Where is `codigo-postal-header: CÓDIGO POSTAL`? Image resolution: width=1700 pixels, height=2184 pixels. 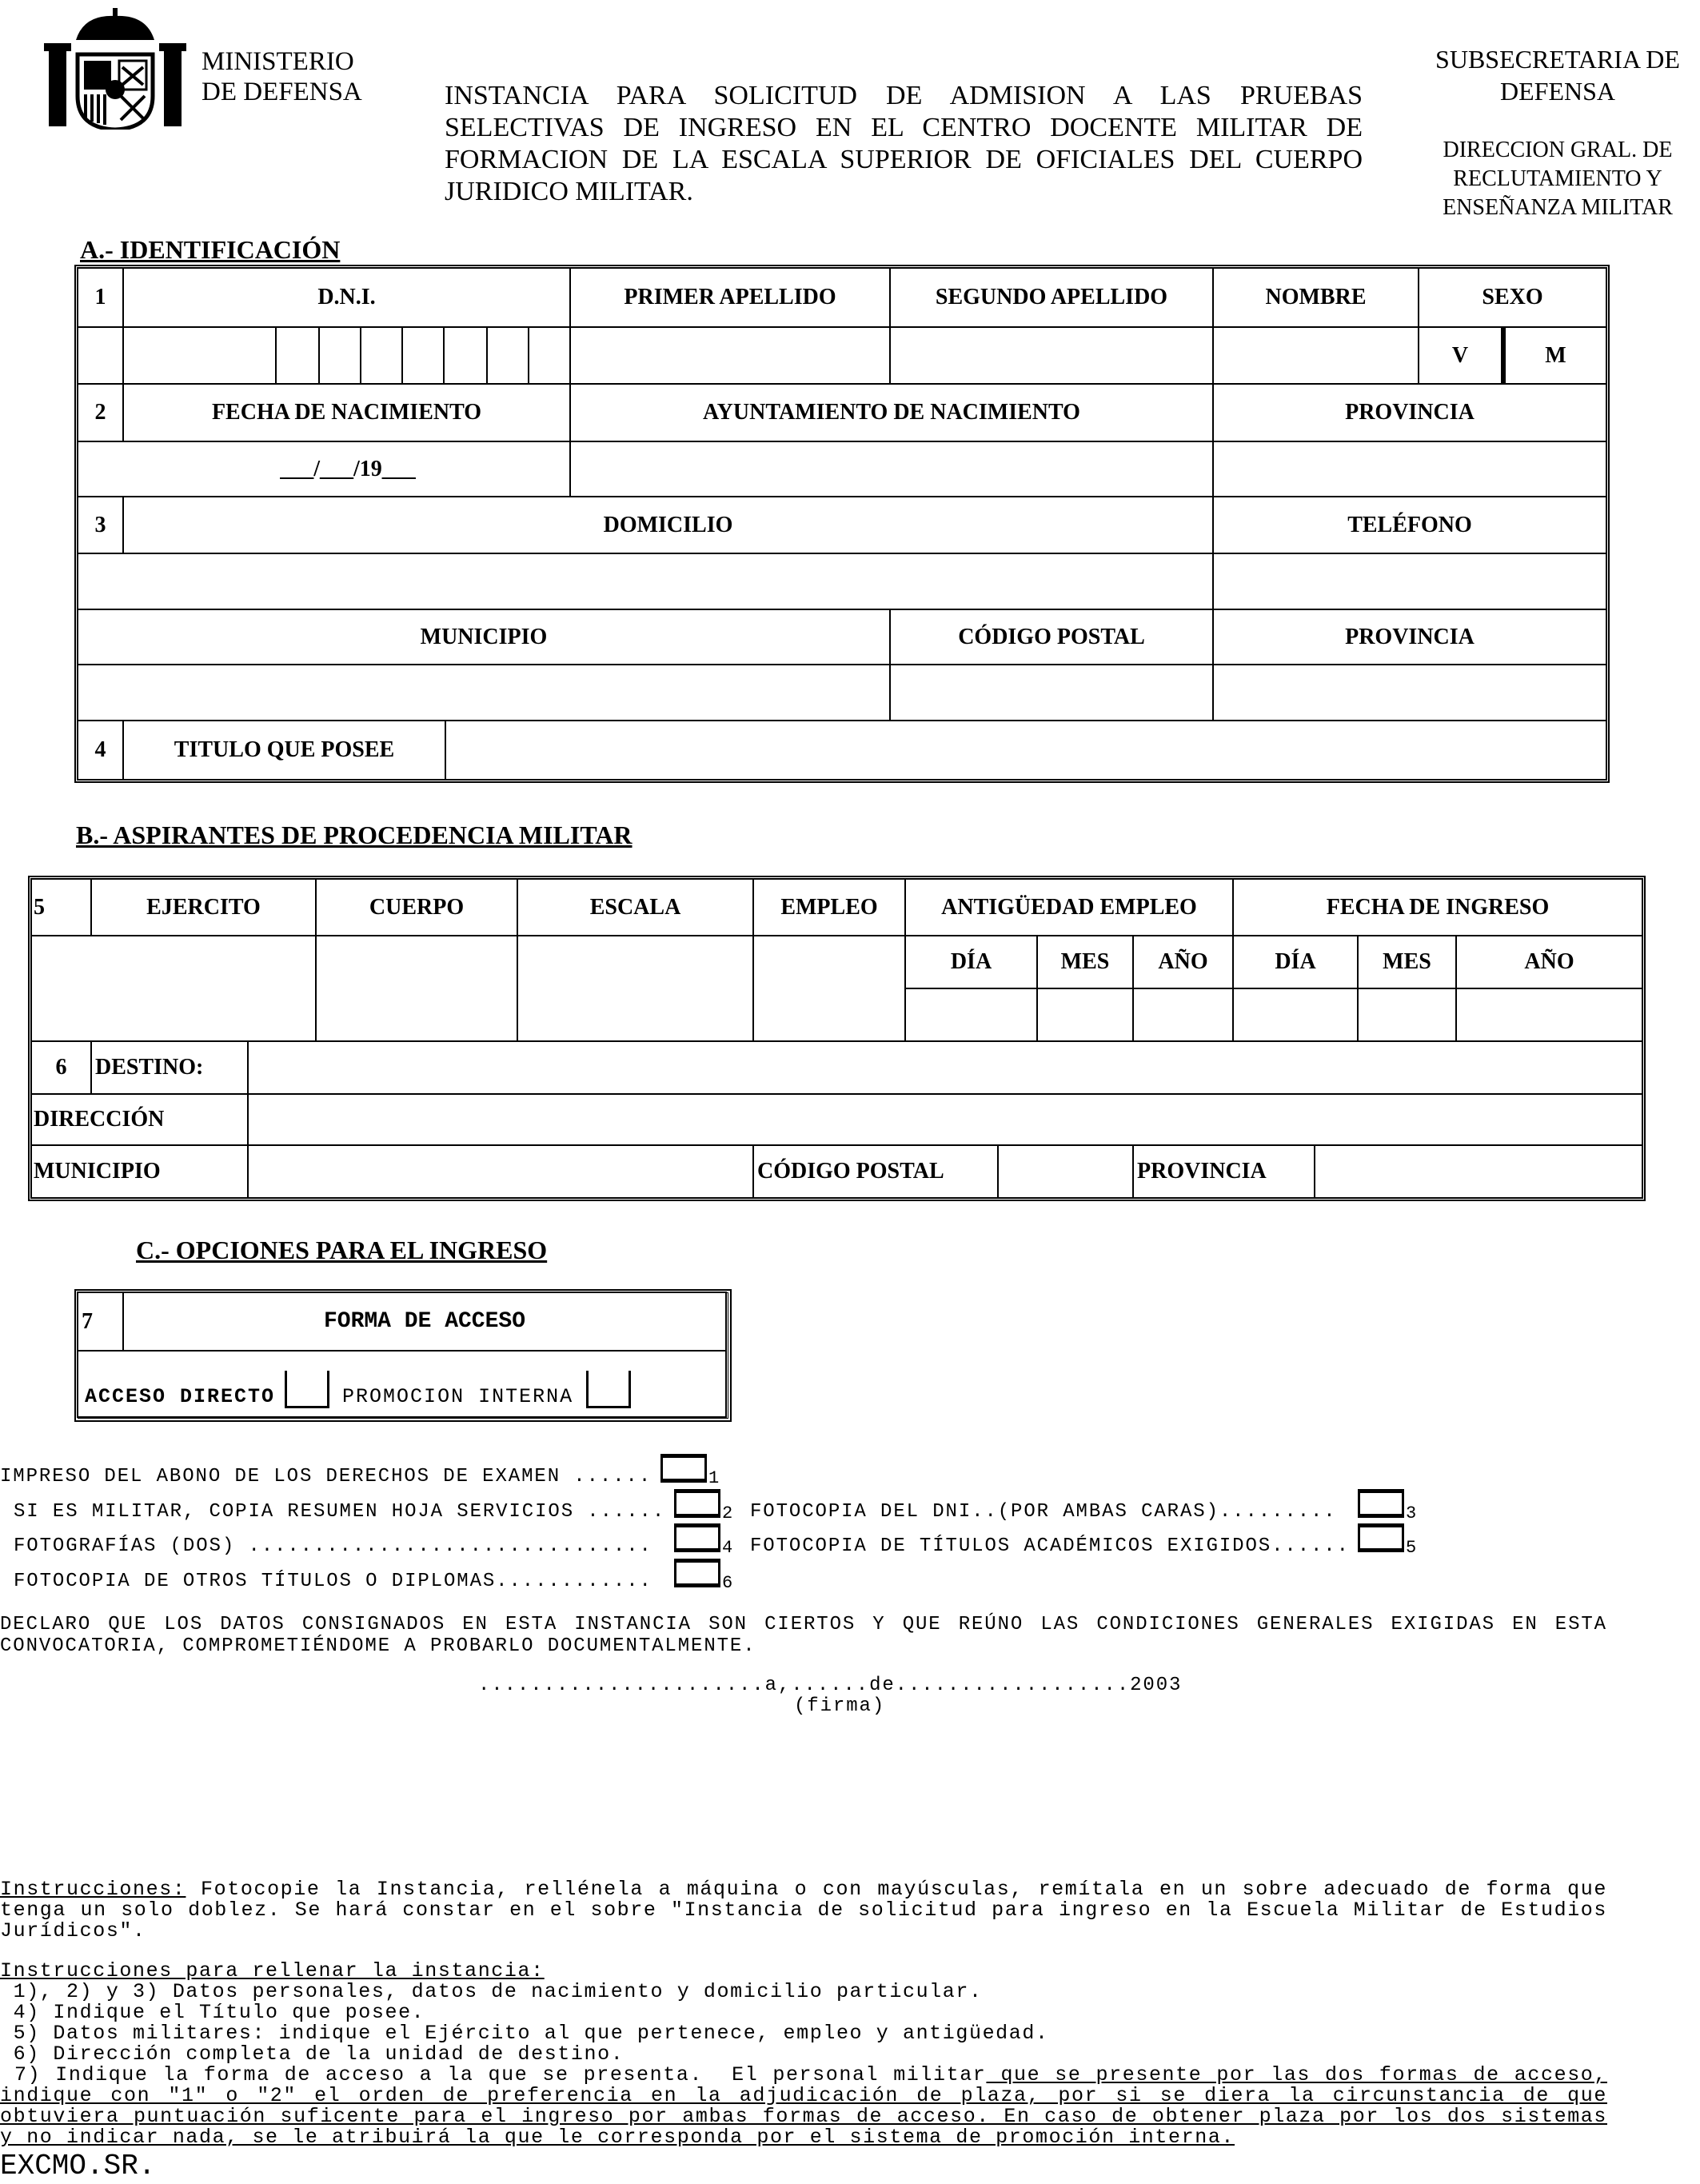 codigo-postal-header: CÓDIGO POSTAL is located at coordinates (1051, 637).